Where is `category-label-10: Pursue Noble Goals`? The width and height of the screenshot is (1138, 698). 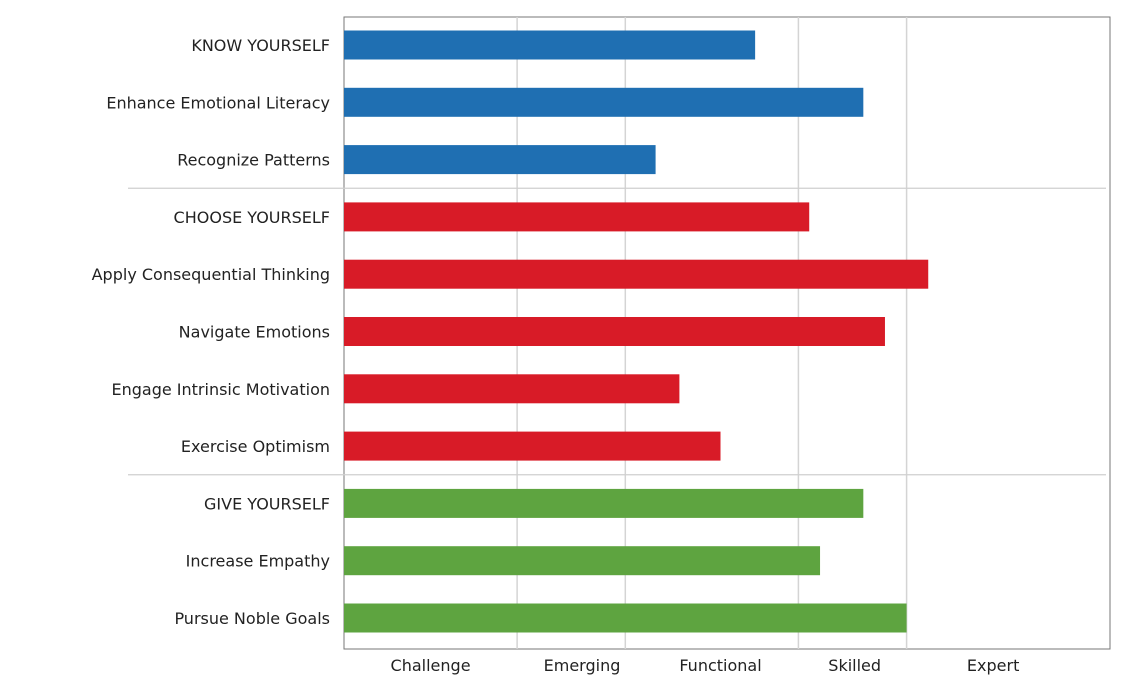
category-label-10: Pursue Noble Goals is located at coordinates (252, 618).